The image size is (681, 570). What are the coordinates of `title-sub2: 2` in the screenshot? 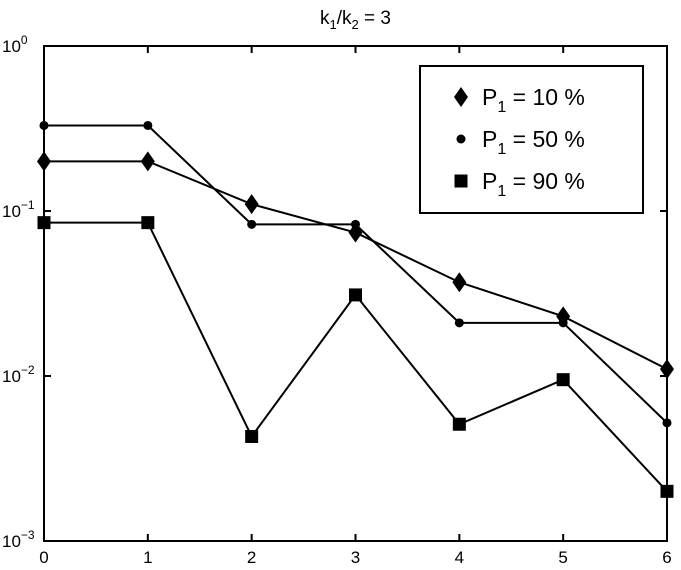 It's located at (355, 24).